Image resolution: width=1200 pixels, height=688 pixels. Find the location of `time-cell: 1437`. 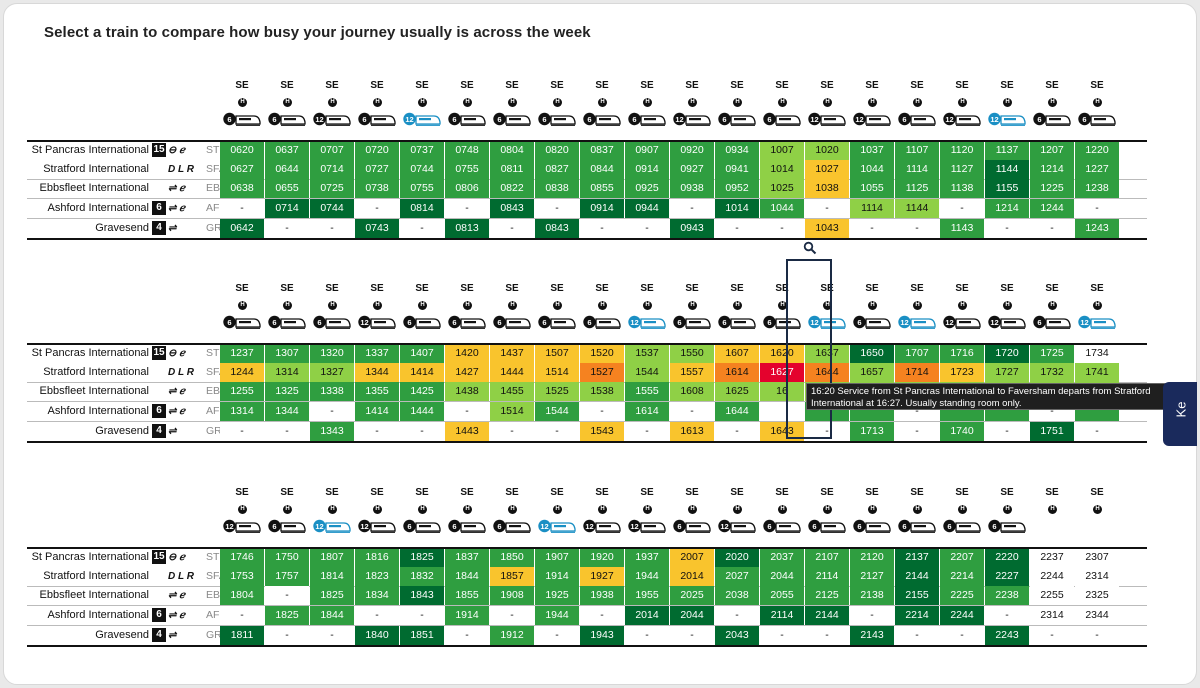

time-cell: 1437 is located at coordinates (512, 353).